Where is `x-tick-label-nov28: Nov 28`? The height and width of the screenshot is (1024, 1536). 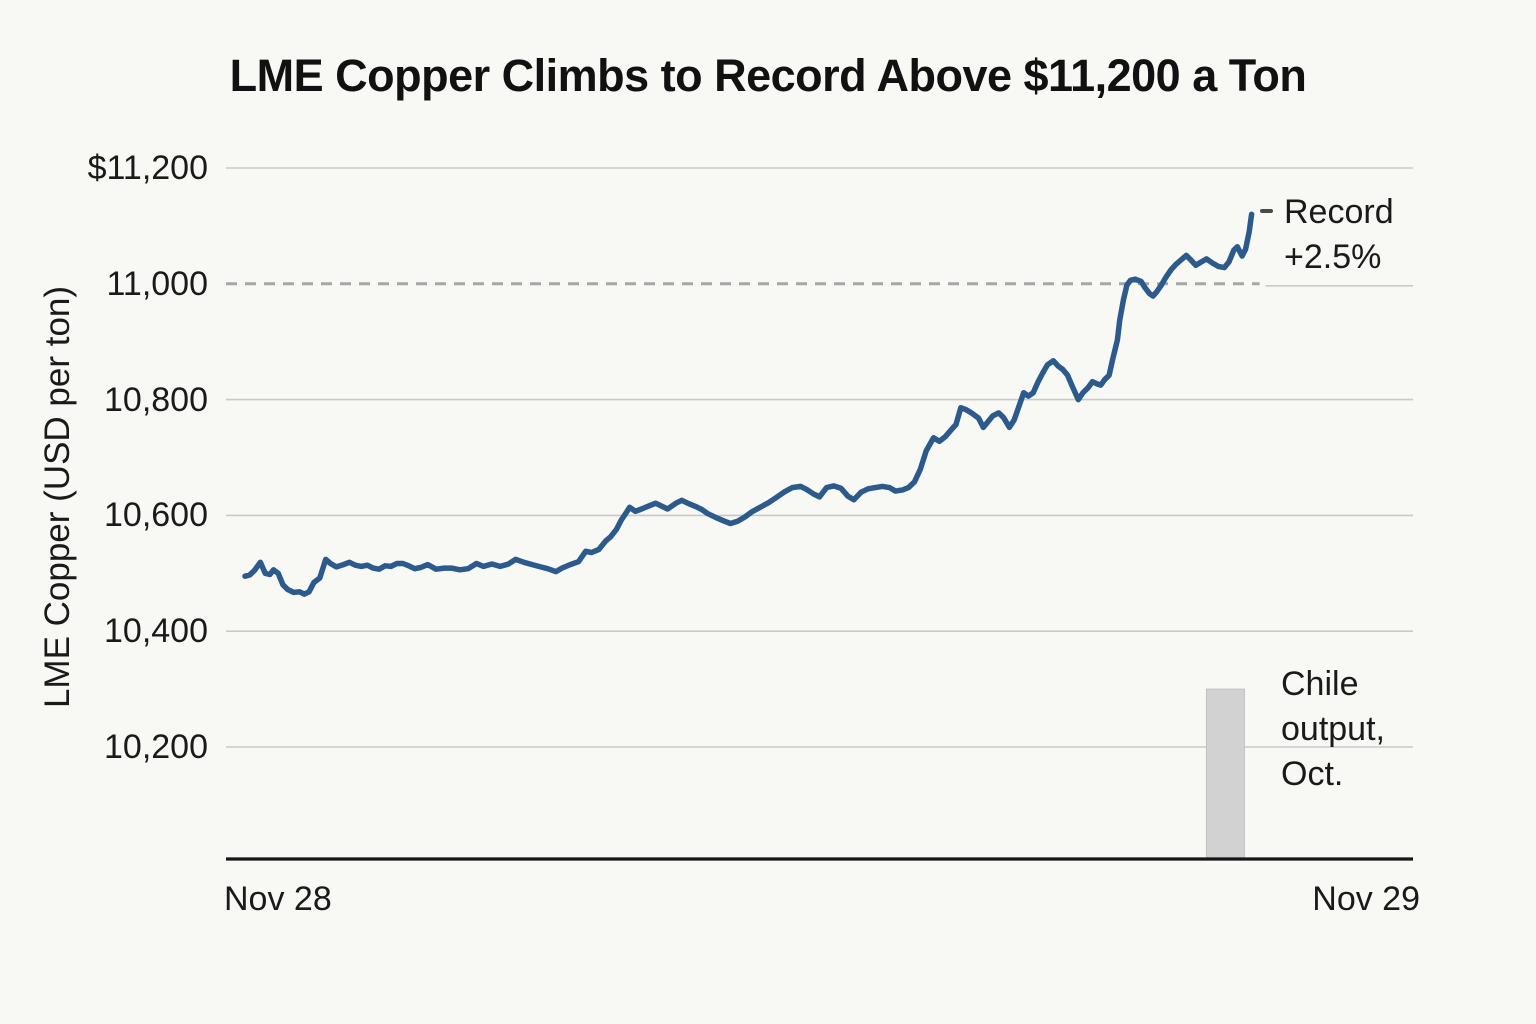
x-tick-label-nov28: Nov 28 is located at coordinates (278, 899).